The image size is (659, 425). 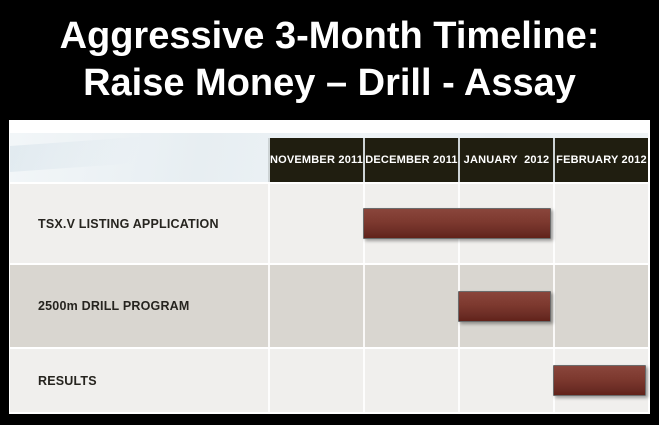 What do you see at coordinates (505, 160) in the screenshot?
I see `month-header-2: JANUARY 2012` at bounding box center [505, 160].